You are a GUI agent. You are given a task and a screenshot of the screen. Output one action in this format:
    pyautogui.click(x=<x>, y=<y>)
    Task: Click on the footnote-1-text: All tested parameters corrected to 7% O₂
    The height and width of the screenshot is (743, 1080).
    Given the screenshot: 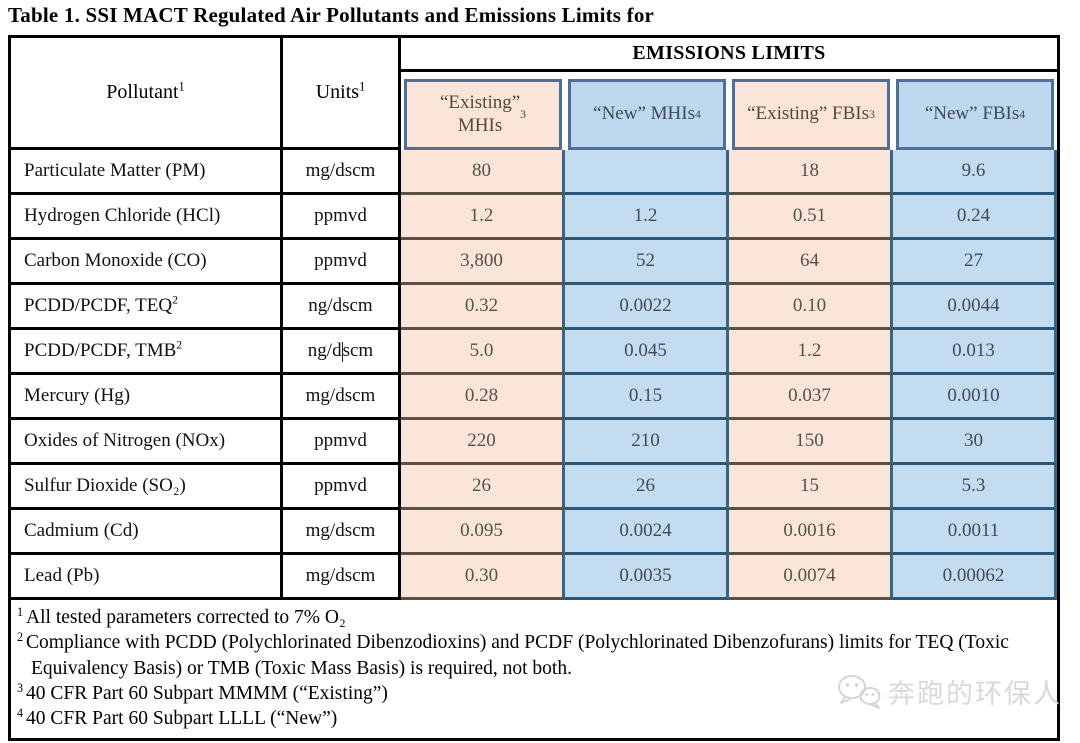 What is the action you would take?
    pyautogui.click(x=186, y=617)
    